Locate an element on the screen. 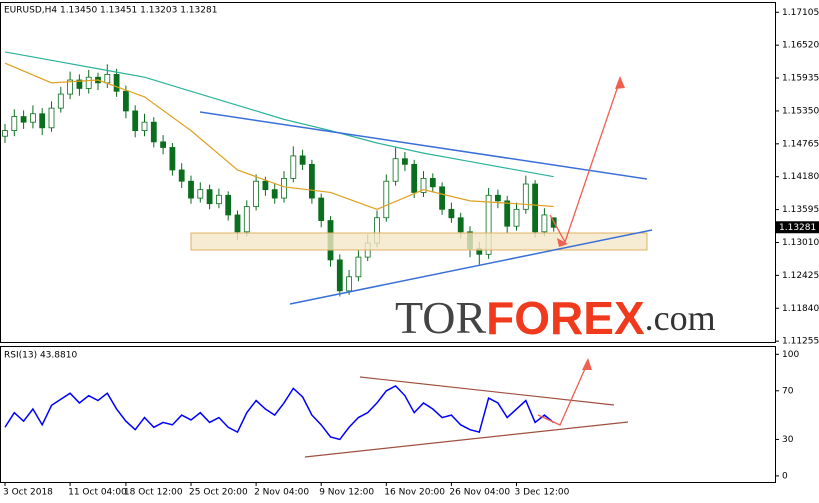 Image resolution: width=819 pixels, height=503 pixels. y-tick-label: 1.15935 is located at coordinates (800, 79).